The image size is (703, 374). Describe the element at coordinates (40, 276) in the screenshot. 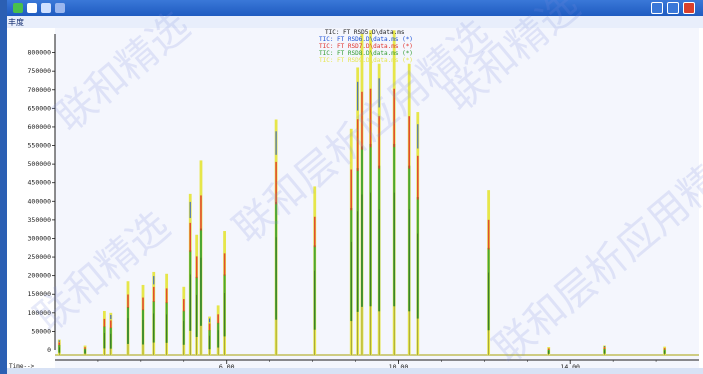

I see `y-tick-label: 200000` at that location.